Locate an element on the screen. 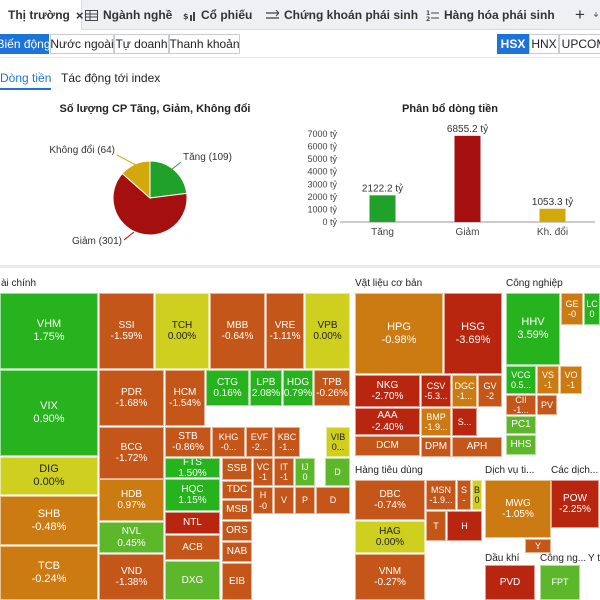  add-tab-button: + is located at coordinates (580, 14).